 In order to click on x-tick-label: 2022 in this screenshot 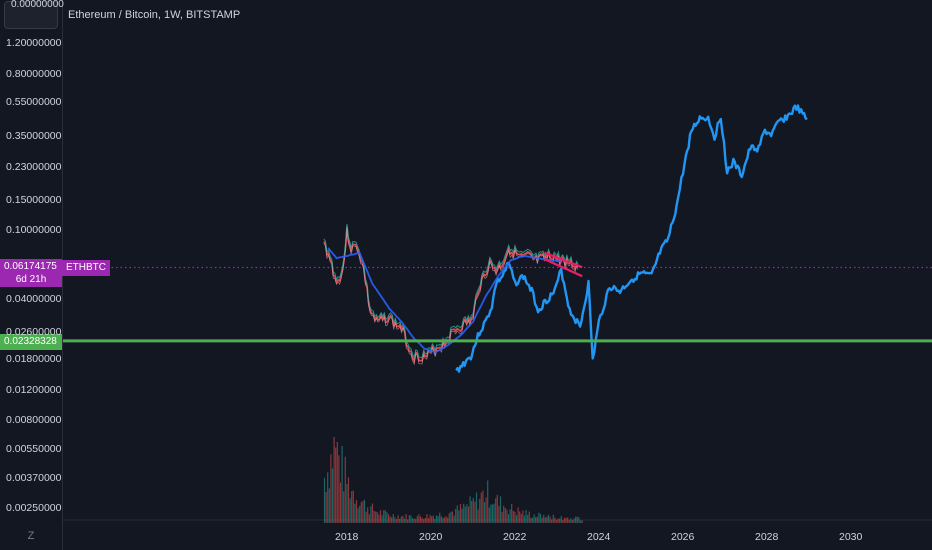, I will do `click(515, 537)`.